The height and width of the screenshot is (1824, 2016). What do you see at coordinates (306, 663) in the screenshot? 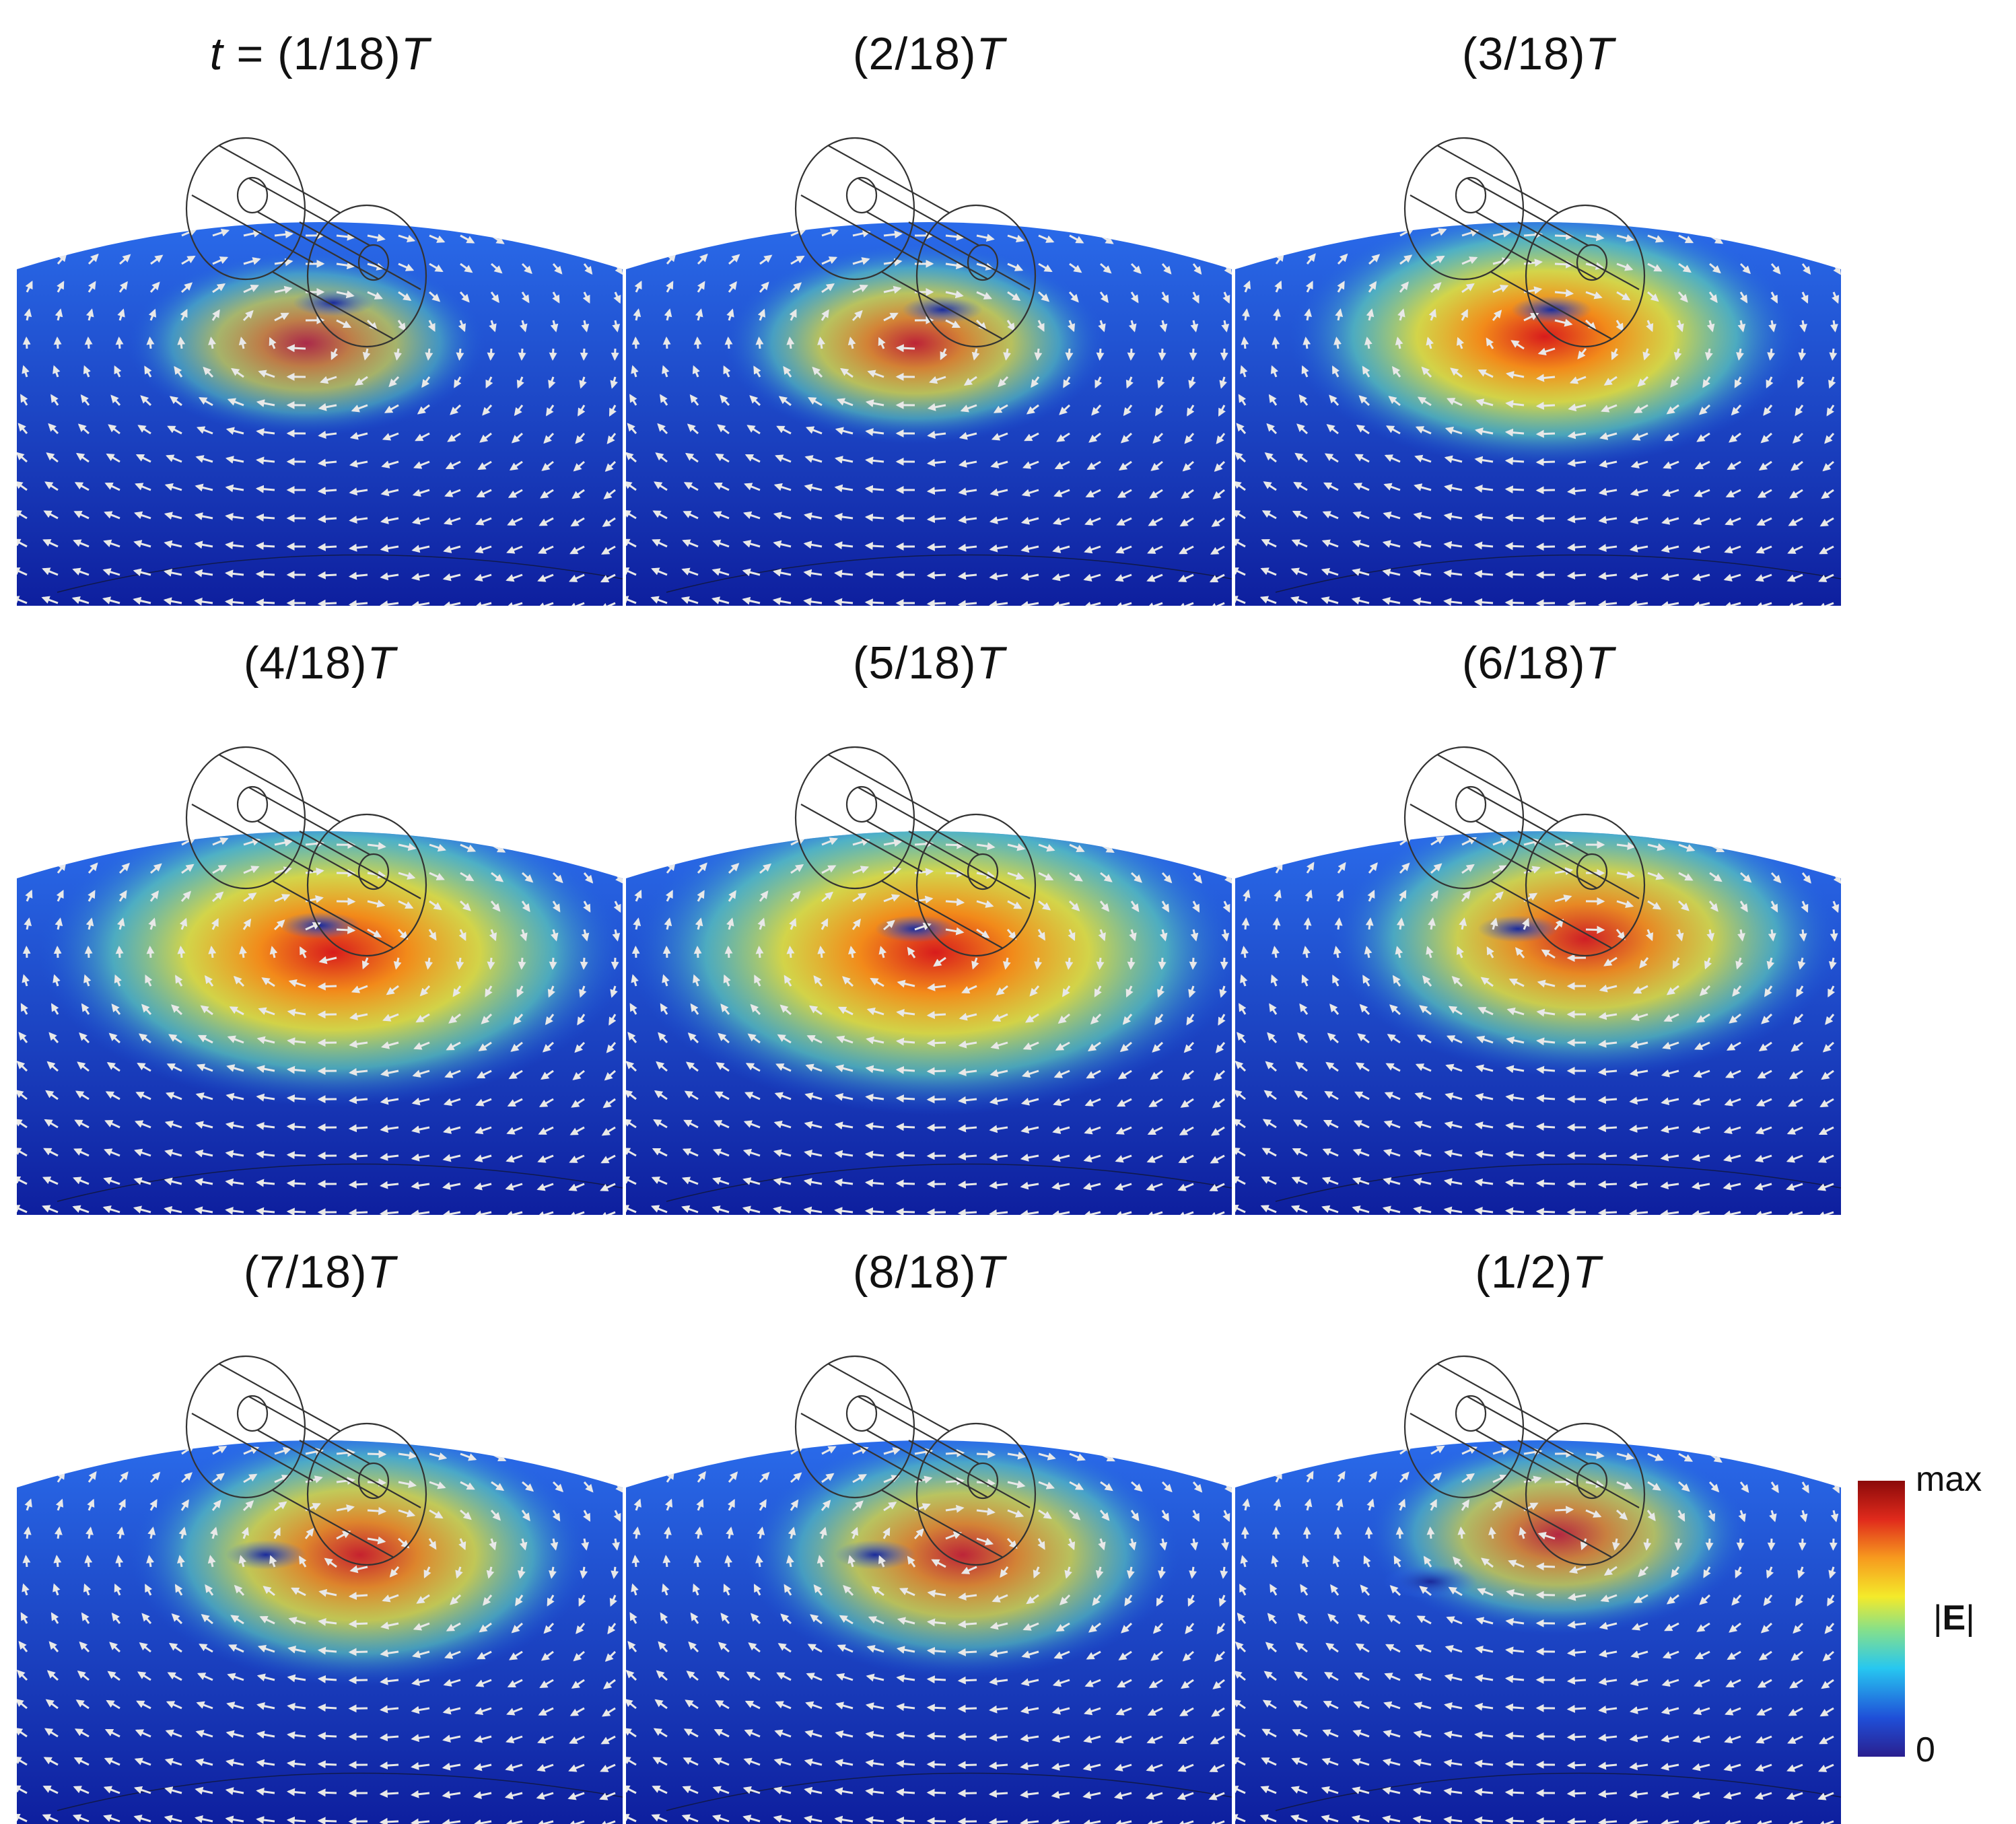
I see `time-fraction: (4/18)` at bounding box center [306, 663].